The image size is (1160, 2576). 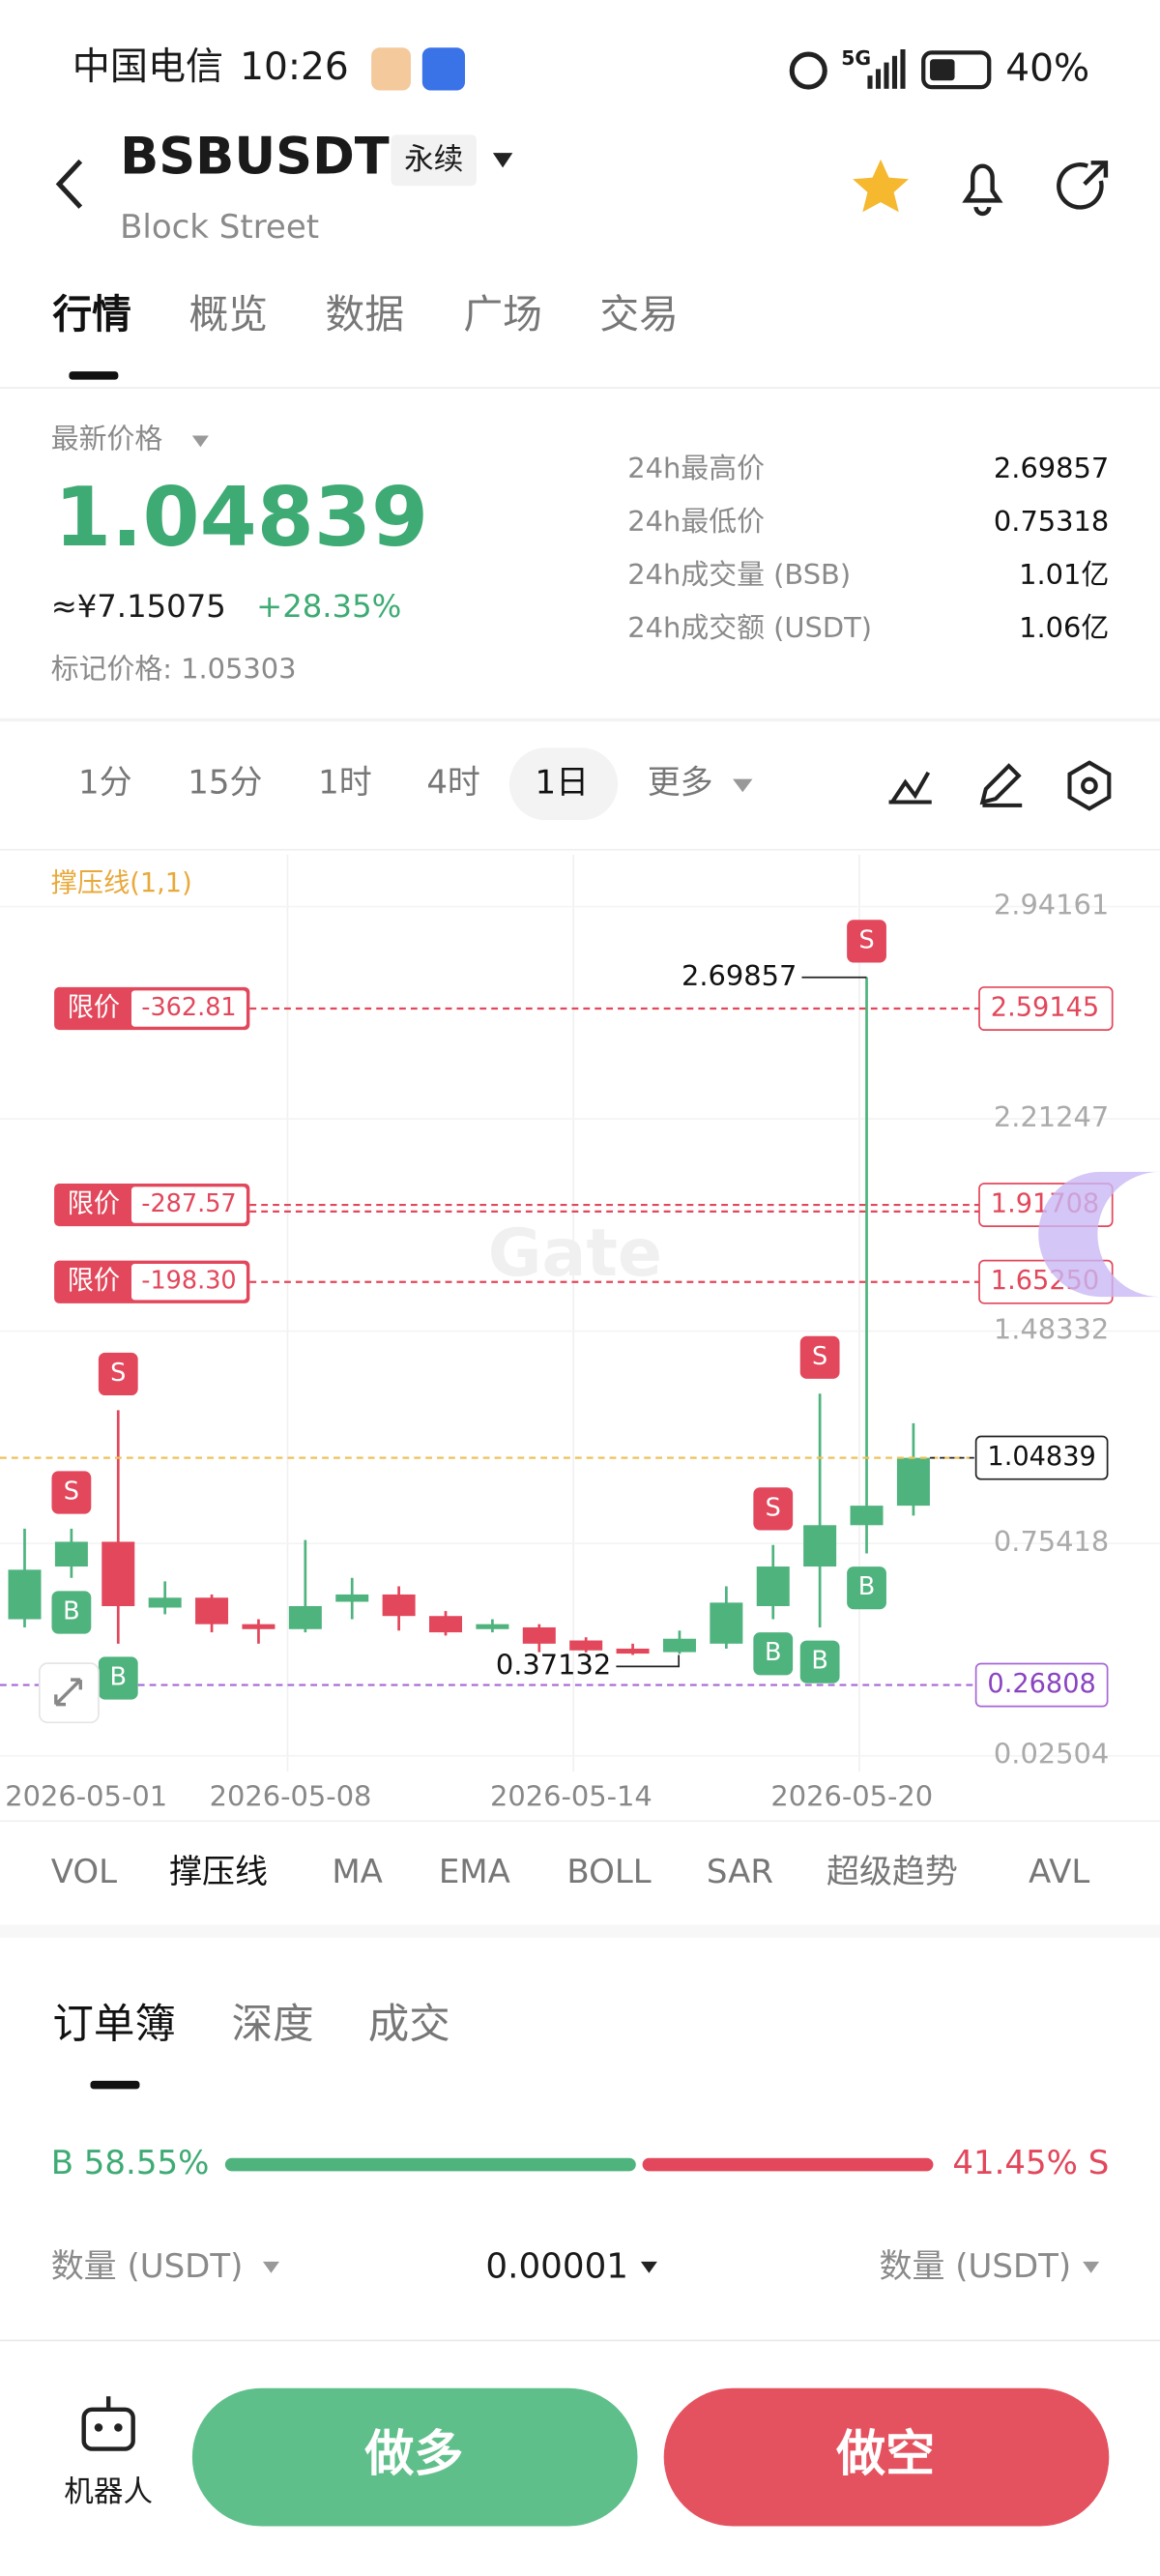 I want to click on expand-icon, so click(x=68, y=1692).